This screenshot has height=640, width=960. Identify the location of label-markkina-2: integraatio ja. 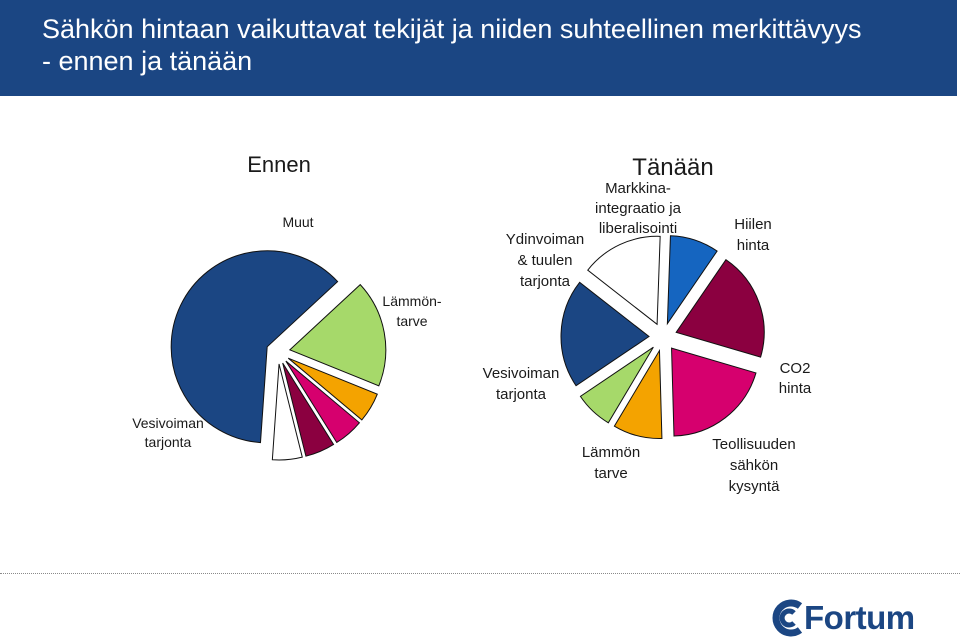
(638, 208).